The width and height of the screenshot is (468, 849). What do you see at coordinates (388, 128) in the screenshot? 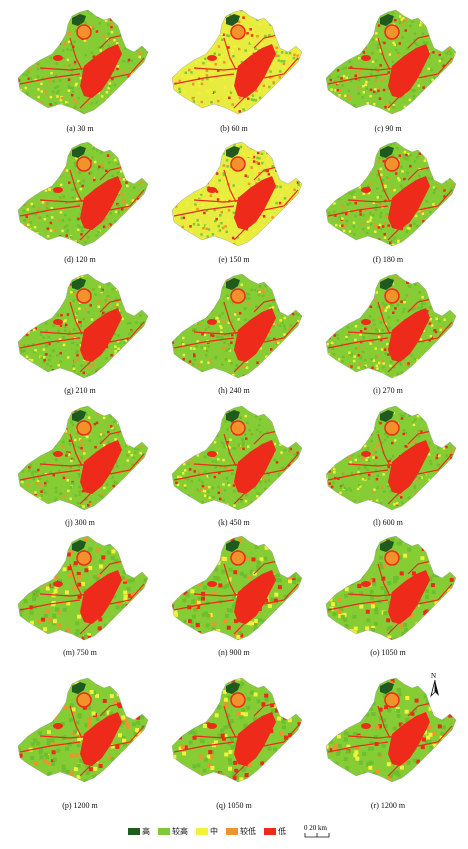
I see `panel-caption: (c) 90 m` at bounding box center [388, 128].